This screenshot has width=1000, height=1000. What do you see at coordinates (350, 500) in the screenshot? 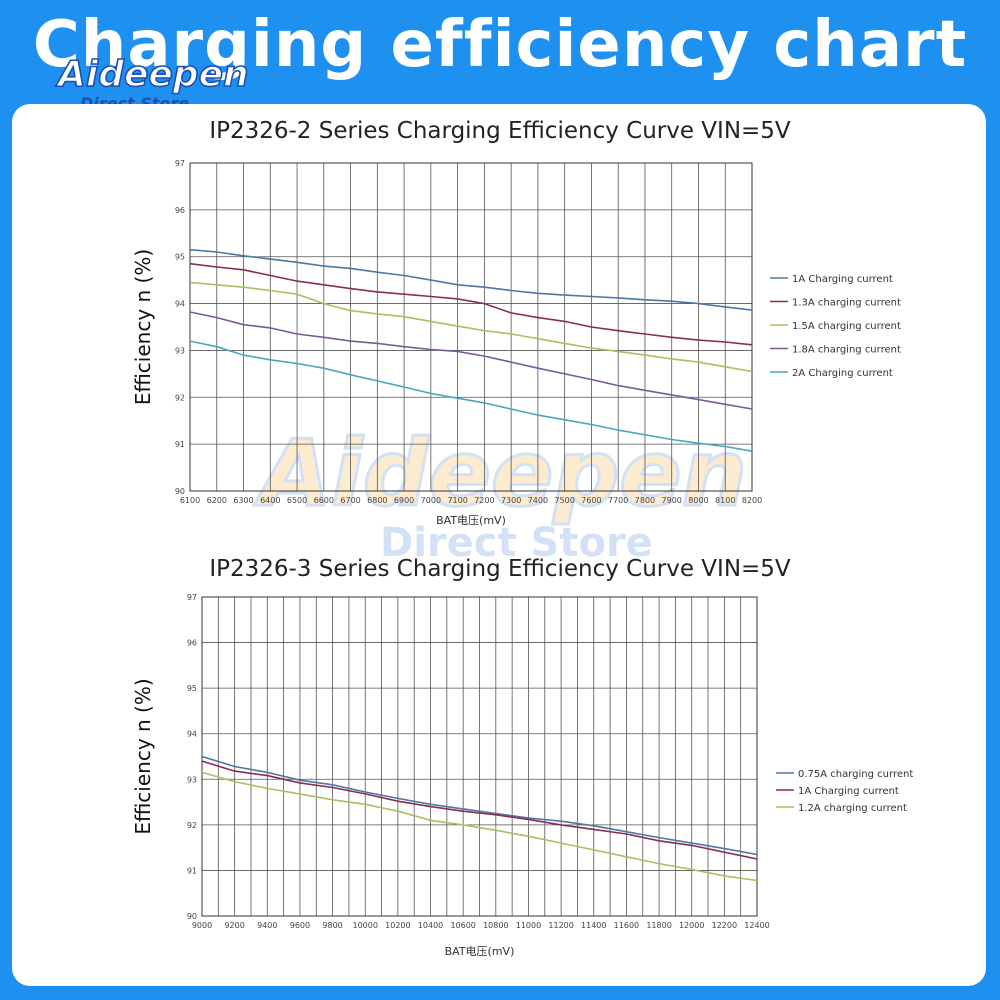
I see `chart-1-xtick-label: 6700` at bounding box center [350, 500].